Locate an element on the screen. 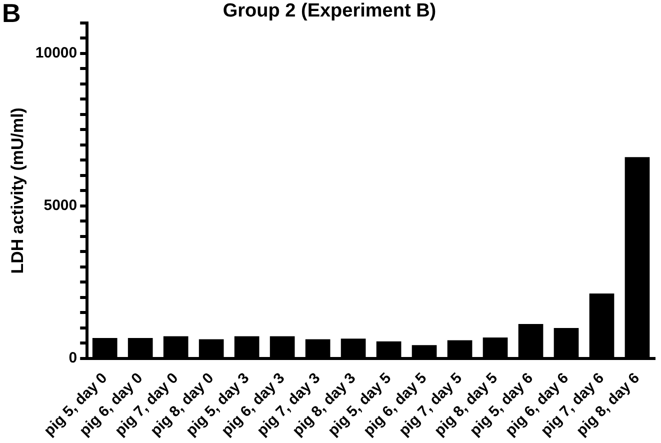 This screenshot has width=661, height=443. y-tick-label: 10000 is located at coordinates (56, 53).